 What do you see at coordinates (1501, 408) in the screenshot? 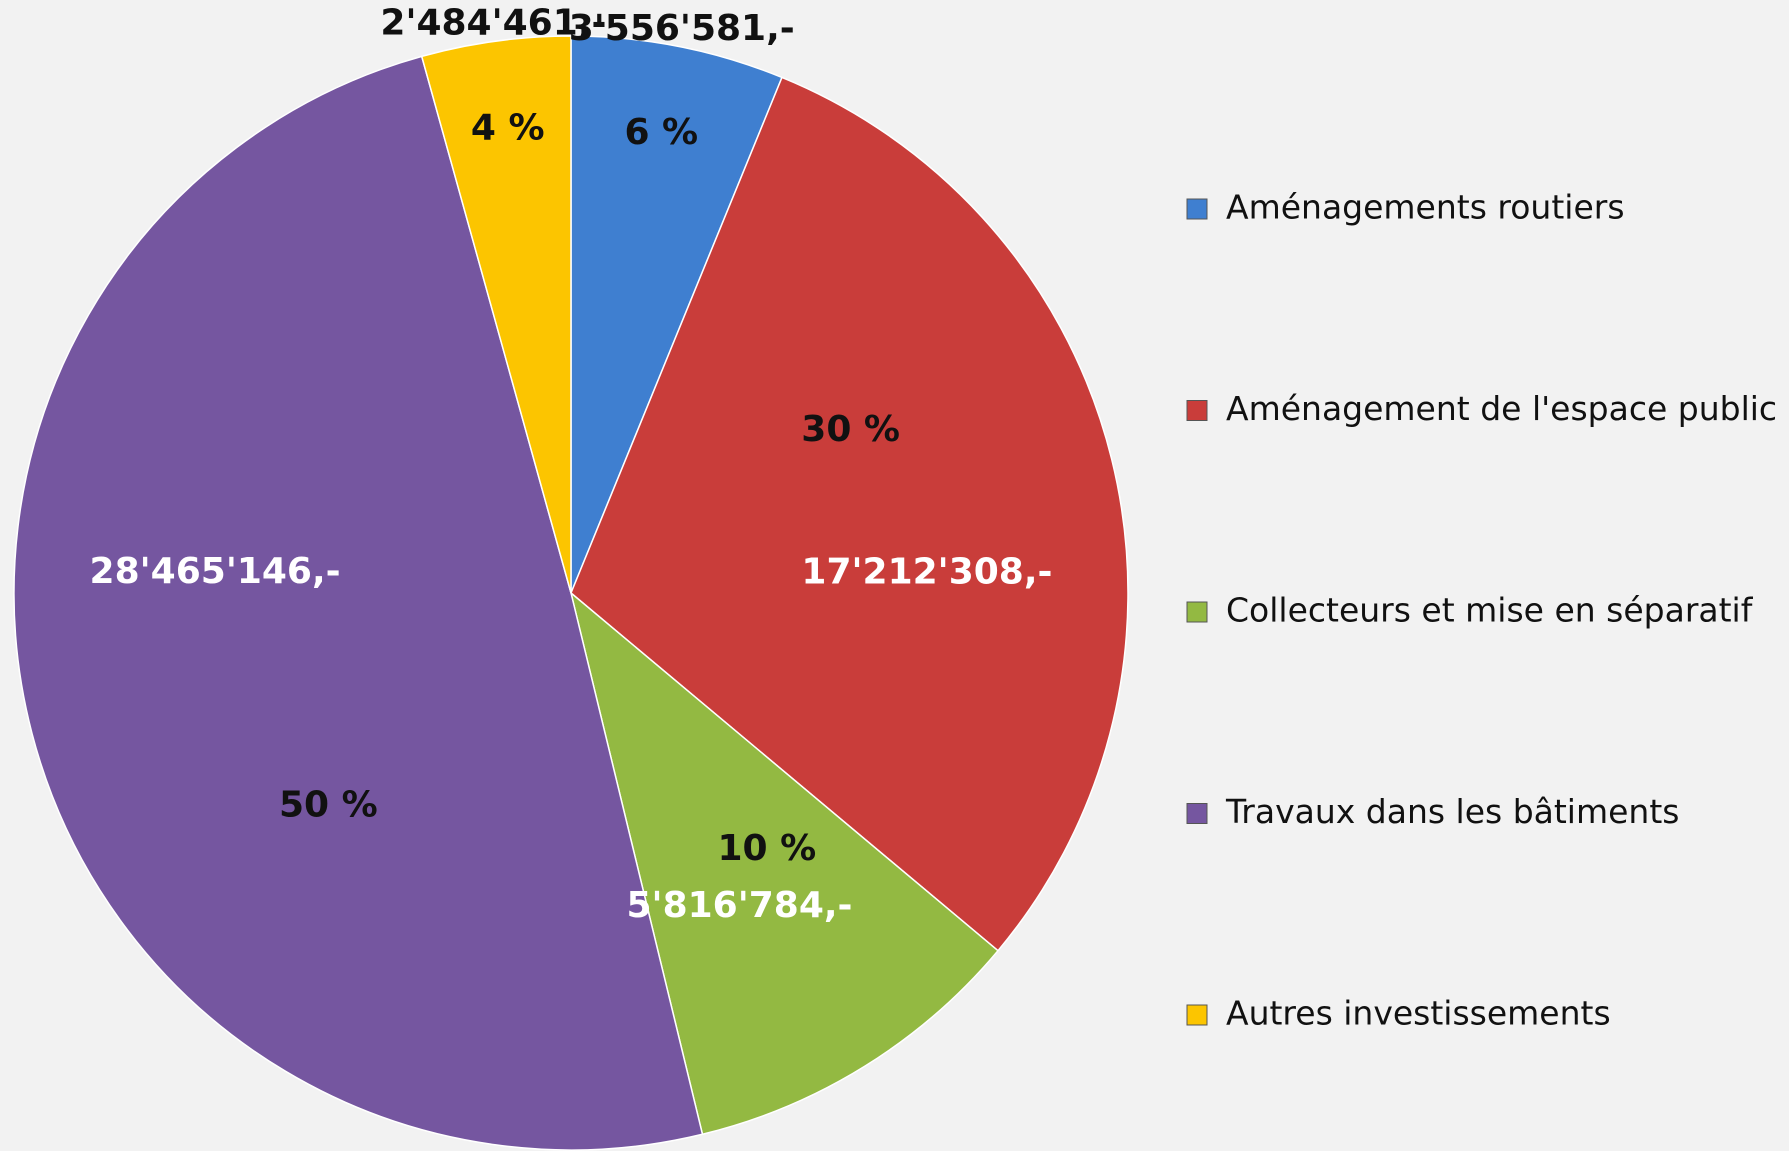
I see `legend-label: Aménagement de l'espace public` at bounding box center [1501, 408].